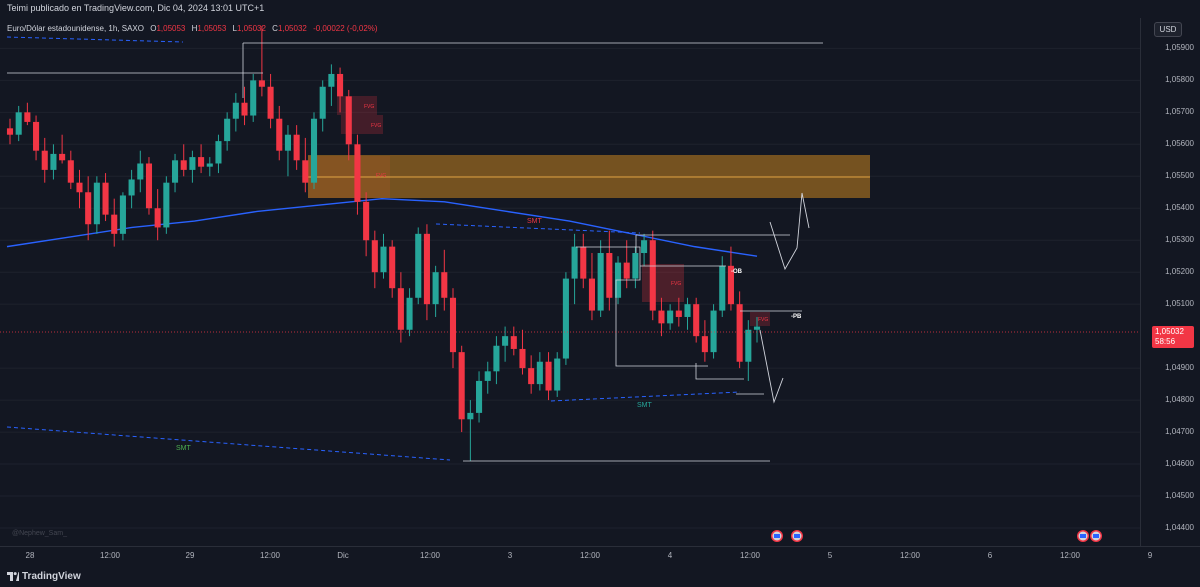  What do you see at coordinates (13, 576) in the screenshot?
I see `tradingview-logo-icon` at bounding box center [13, 576].